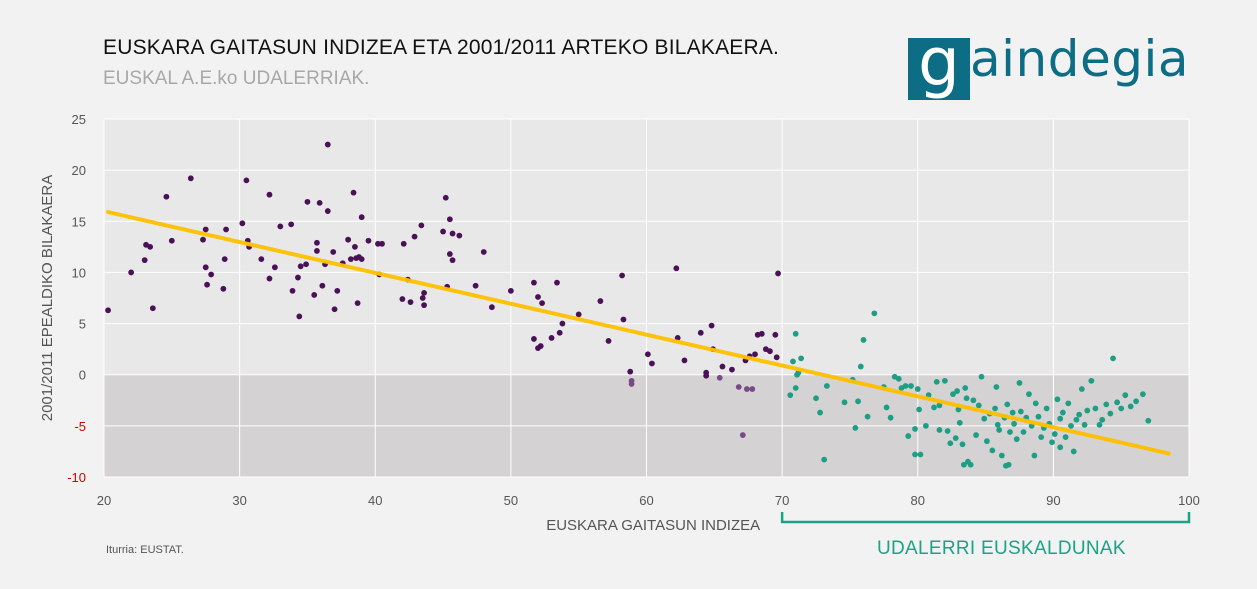  I want to click on gaindegia-logo: g aindegia, so click(1048, 66).